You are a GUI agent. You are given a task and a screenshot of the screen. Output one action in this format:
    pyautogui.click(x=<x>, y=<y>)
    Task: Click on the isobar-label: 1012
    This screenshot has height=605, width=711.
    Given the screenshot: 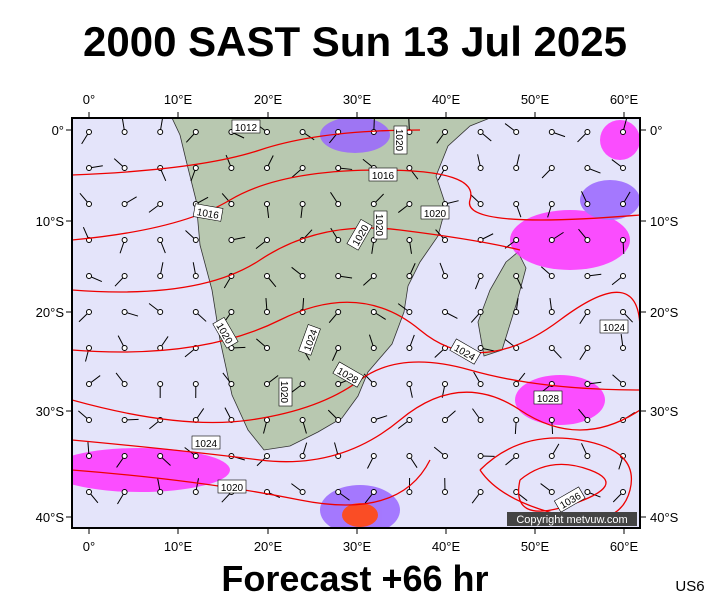 What is the action you would take?
    pyautogui.click(x=246, y=127)
    